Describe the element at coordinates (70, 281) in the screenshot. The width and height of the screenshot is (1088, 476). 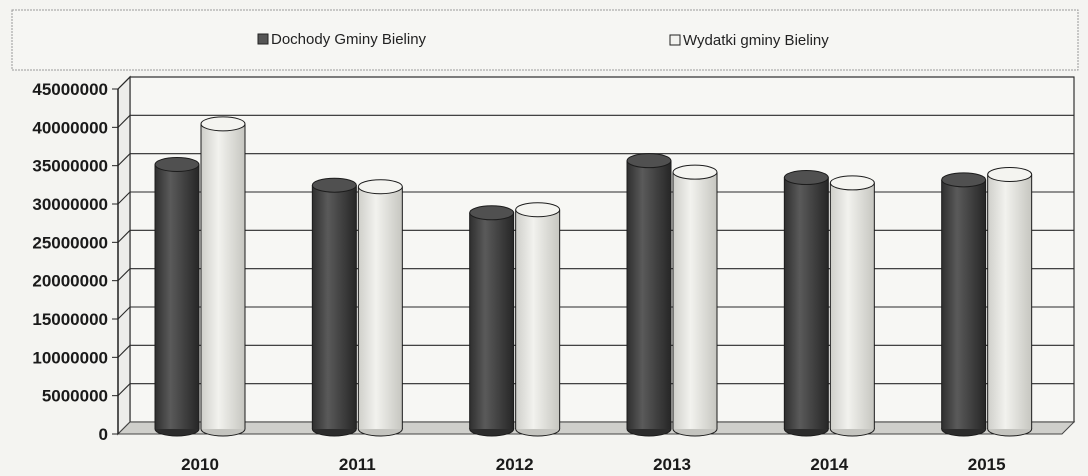
I see `y-tick-label: 20000000` at that location.